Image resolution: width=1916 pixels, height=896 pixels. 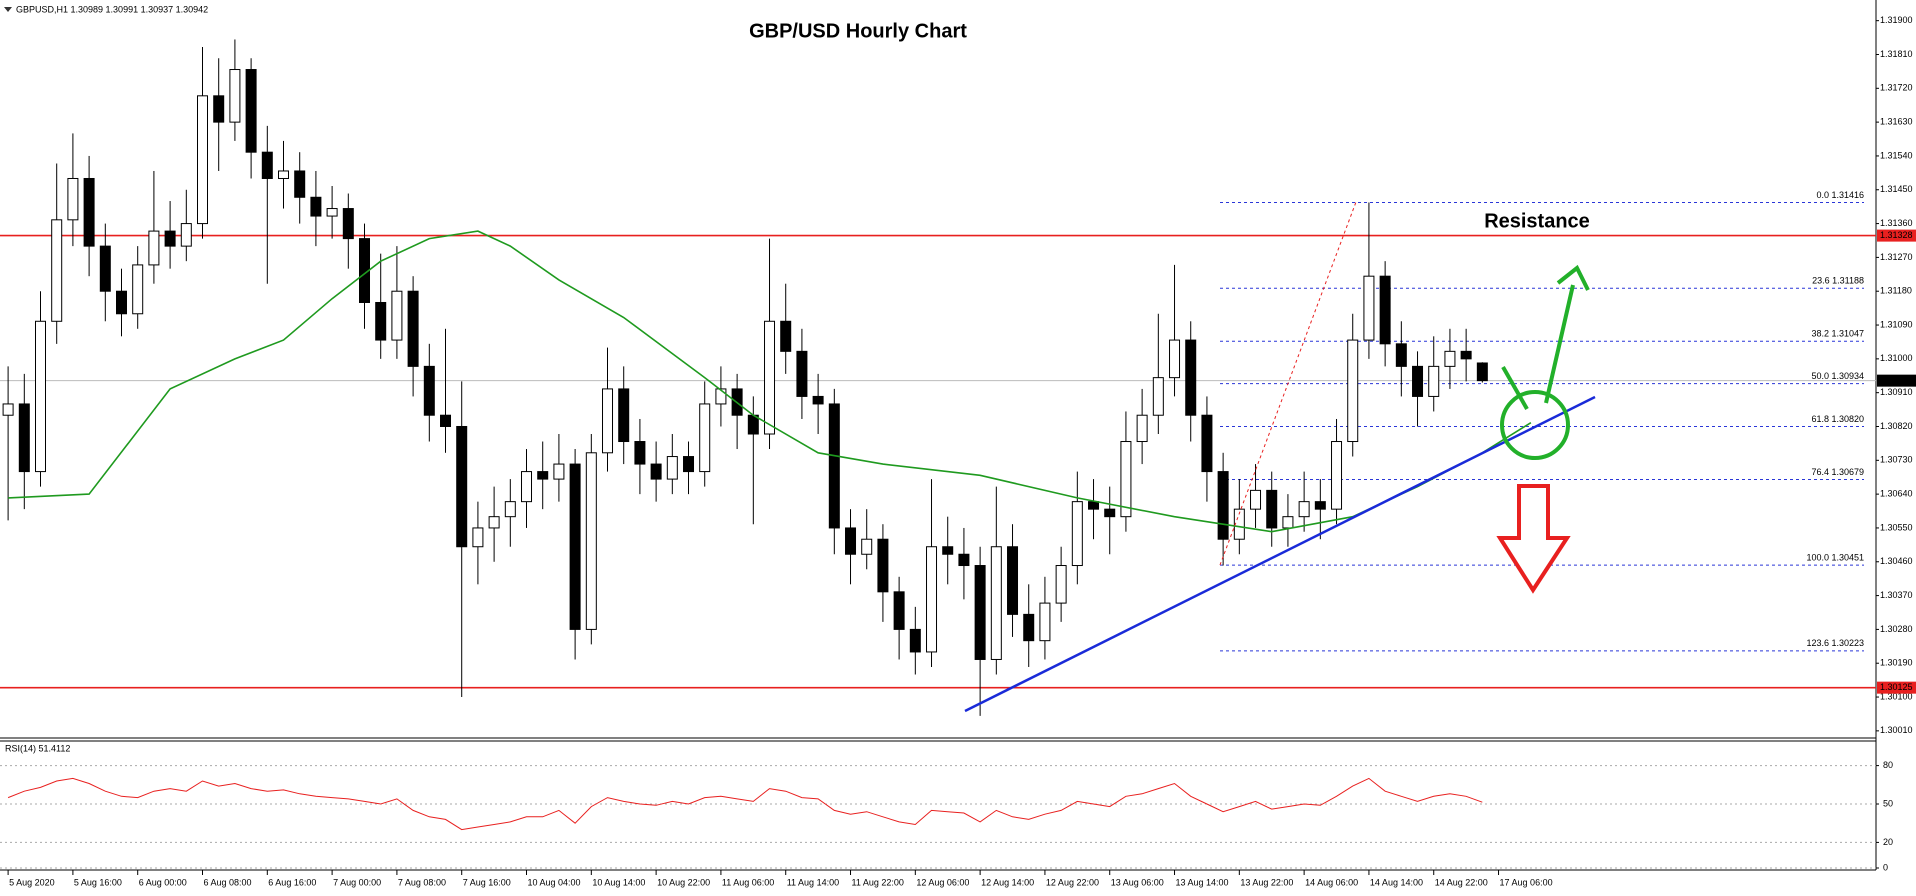 What do you see at coordinates (1835, 558) in the screenshot?
I see `fib-label: 100.0 1.30451` at bounding box center [1835, 558].